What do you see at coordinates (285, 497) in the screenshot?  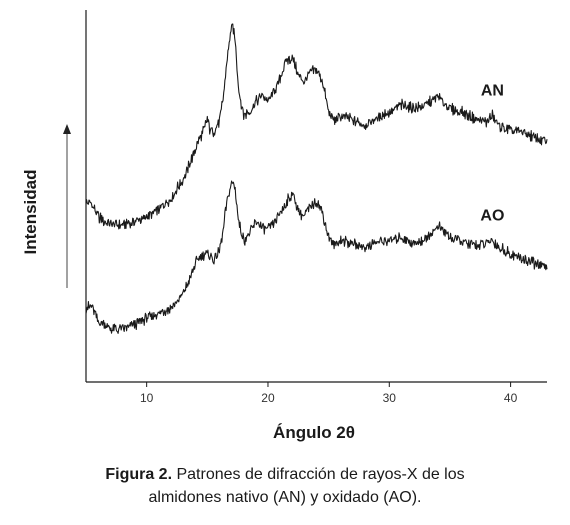 I see `caption-line-2: almidones nativo (AN) y oxidado (AO).` at bounding box center [285, 497].